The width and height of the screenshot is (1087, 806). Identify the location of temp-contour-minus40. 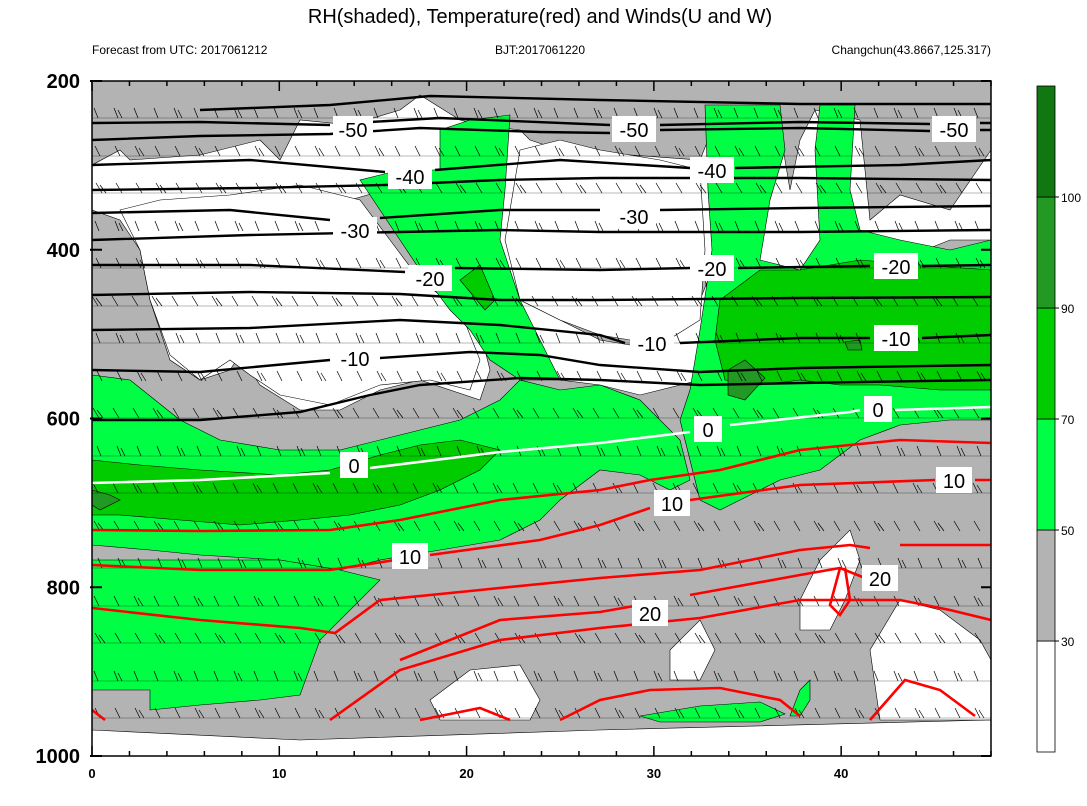
(541, 166).